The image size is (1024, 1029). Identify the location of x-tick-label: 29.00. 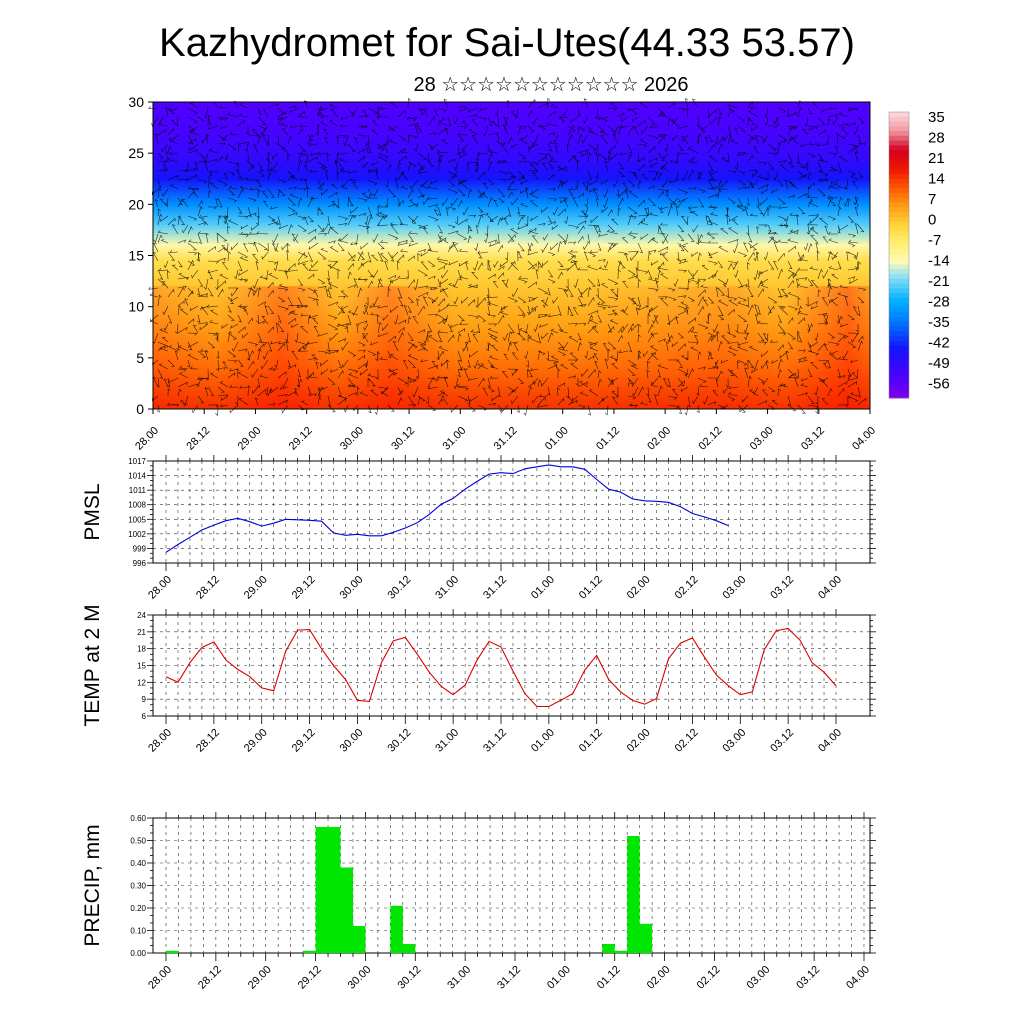
(260, 978).